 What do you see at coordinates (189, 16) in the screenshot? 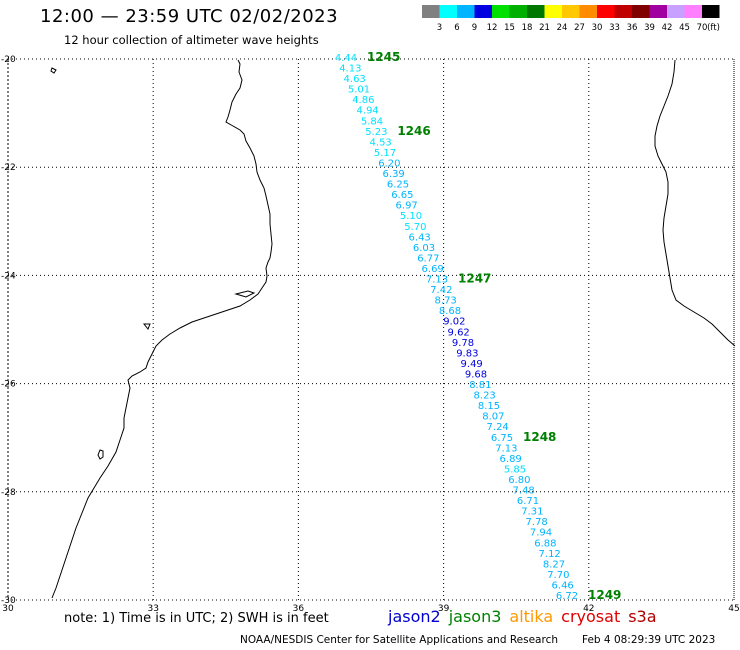
I see `map-title: 12:00 — 23:59 UTC 02/02/2023` at bounding box center [189, 16].